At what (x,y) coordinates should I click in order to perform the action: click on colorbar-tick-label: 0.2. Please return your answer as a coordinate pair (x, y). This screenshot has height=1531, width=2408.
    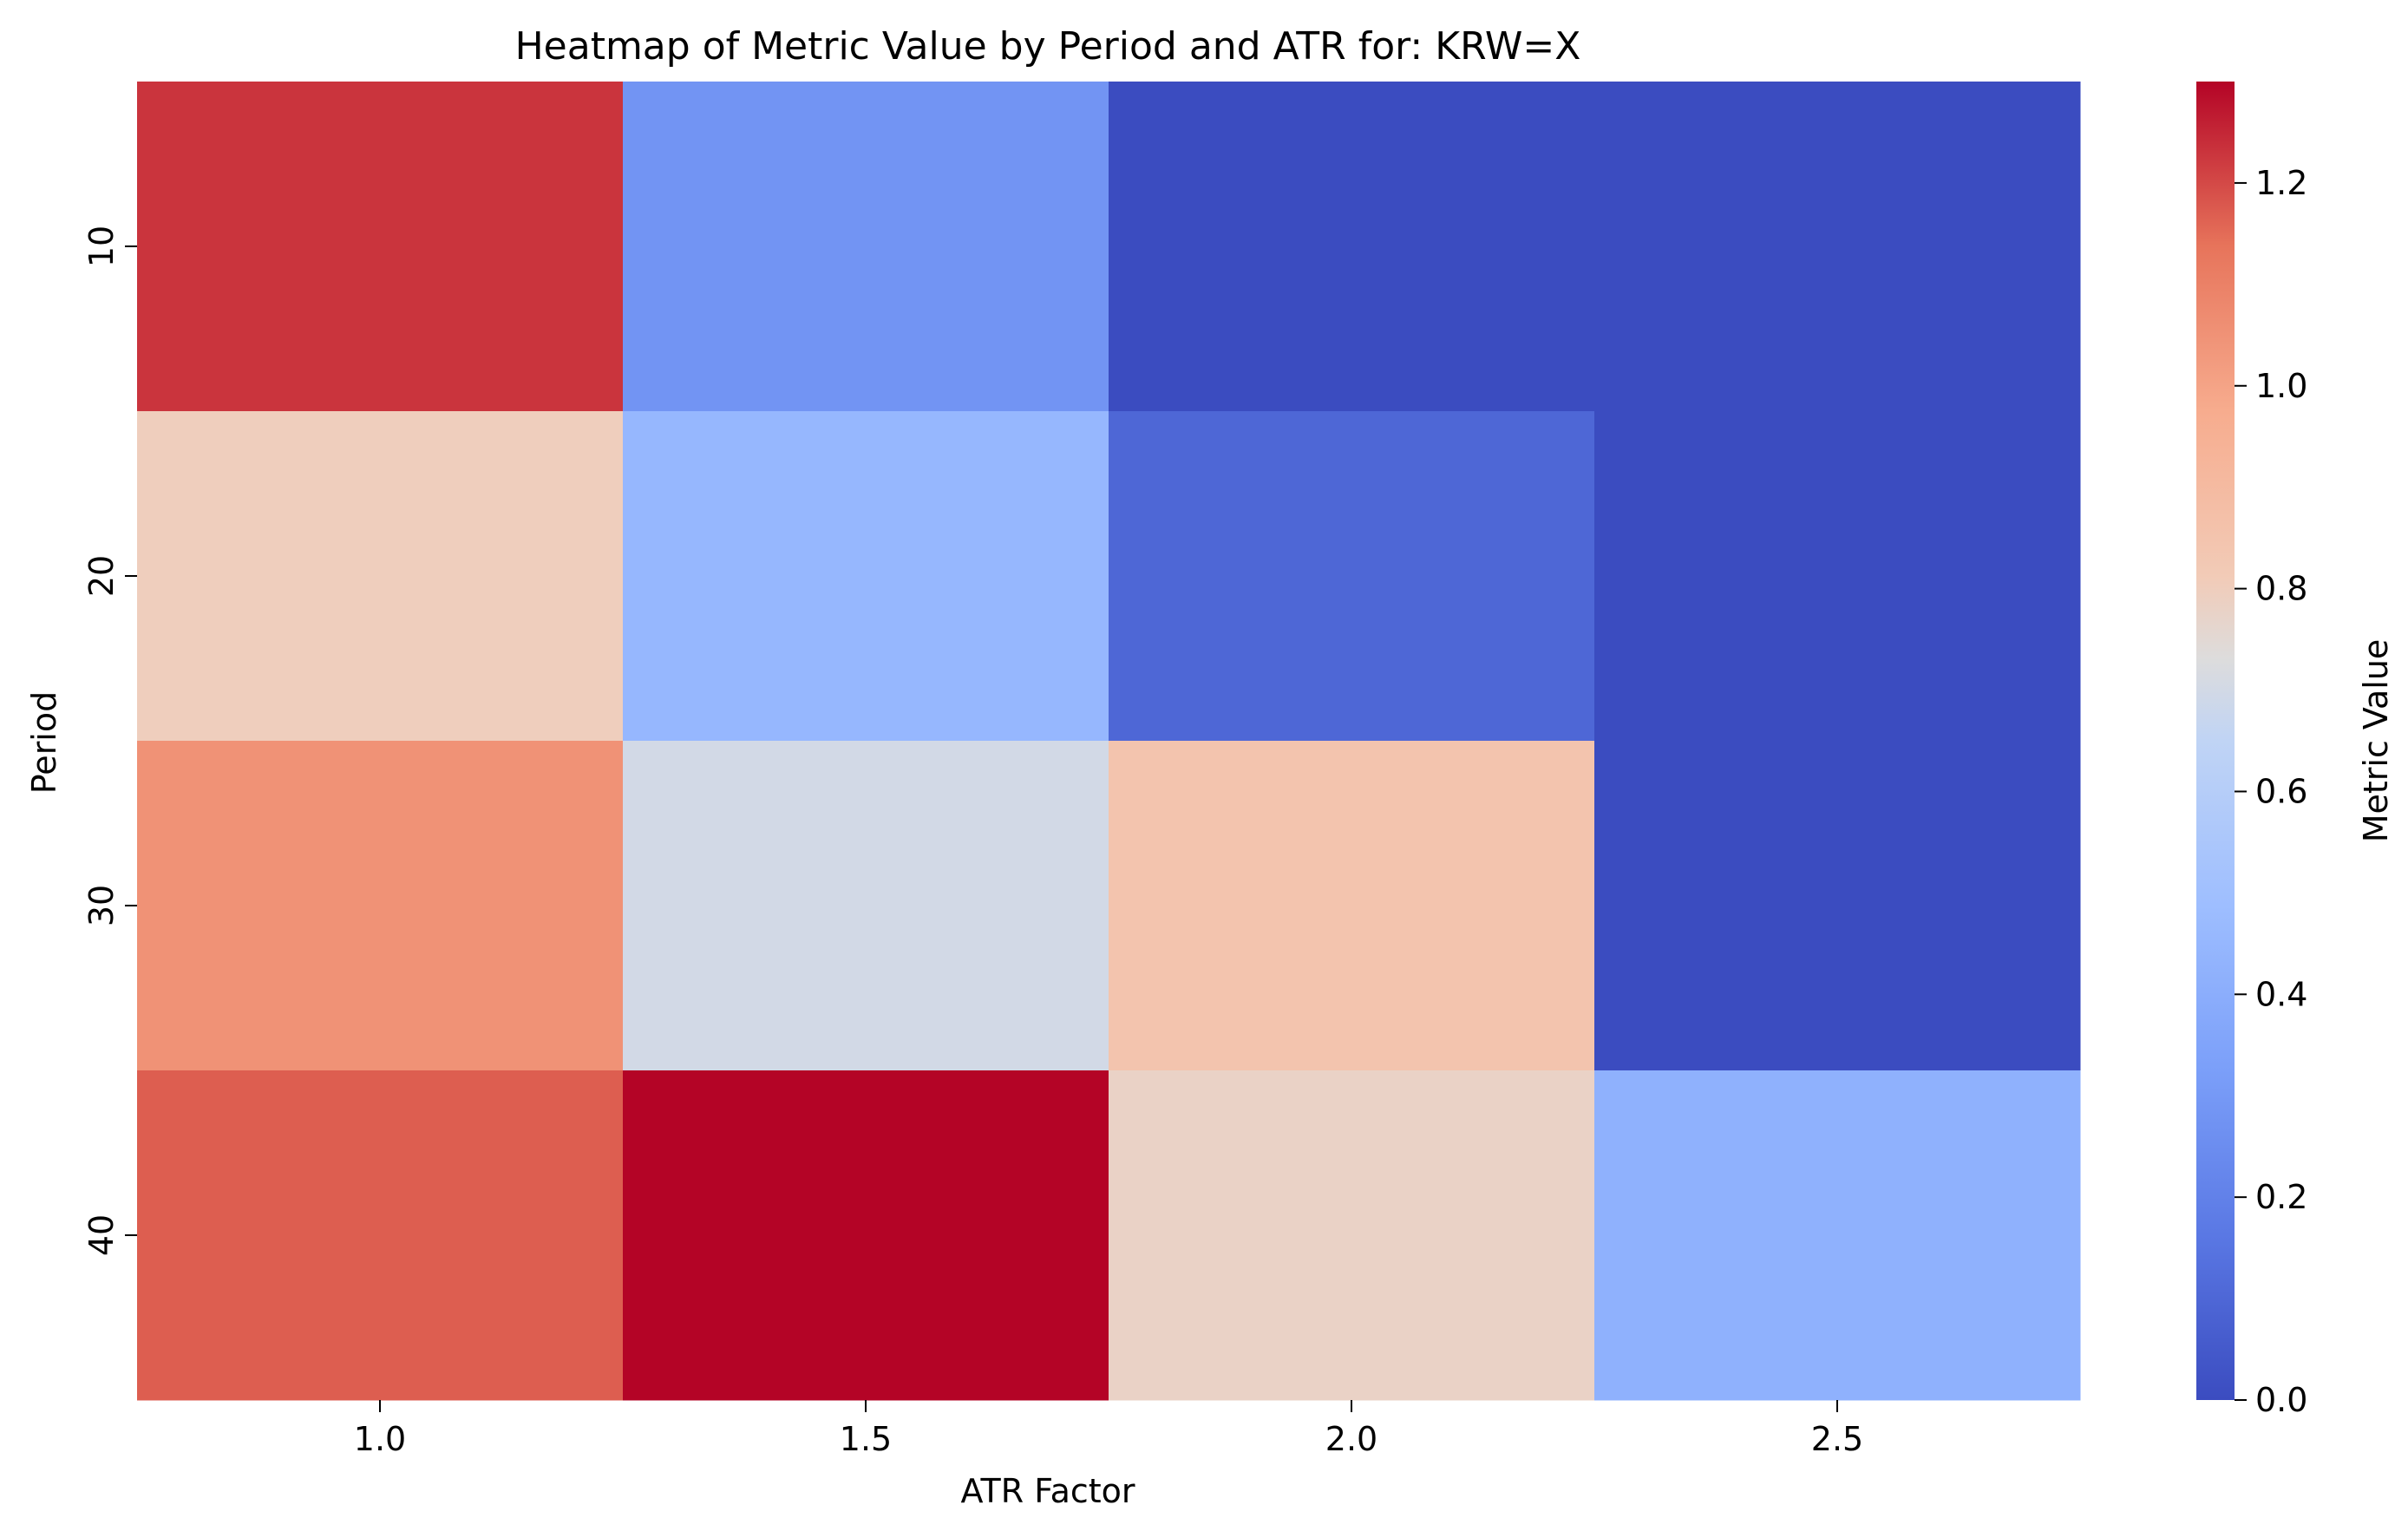
    Looking at the image, I should click on (2281, 1197).